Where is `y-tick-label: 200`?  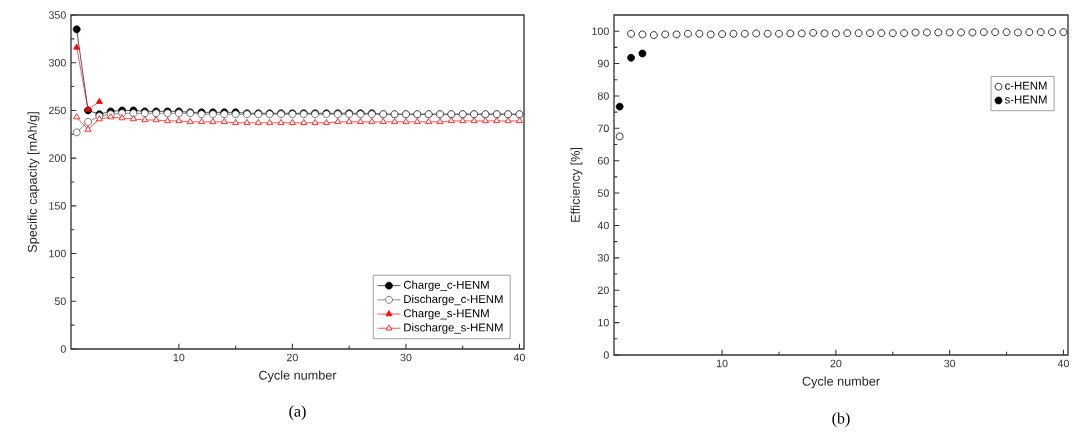
y-tick-label: 200 is located at coordinates (57, 158).